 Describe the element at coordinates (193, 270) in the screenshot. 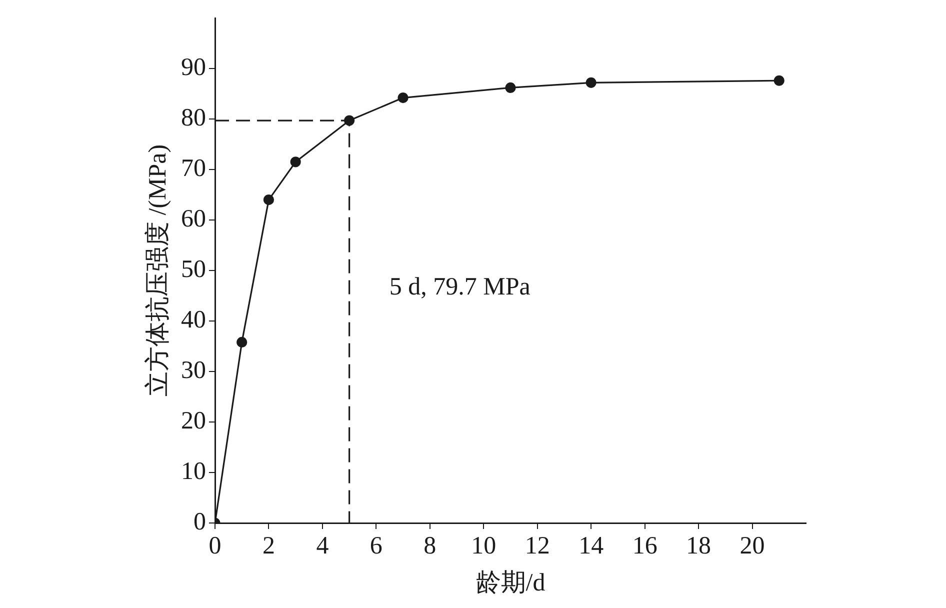

I see `y-tick-label: 50` at that location.